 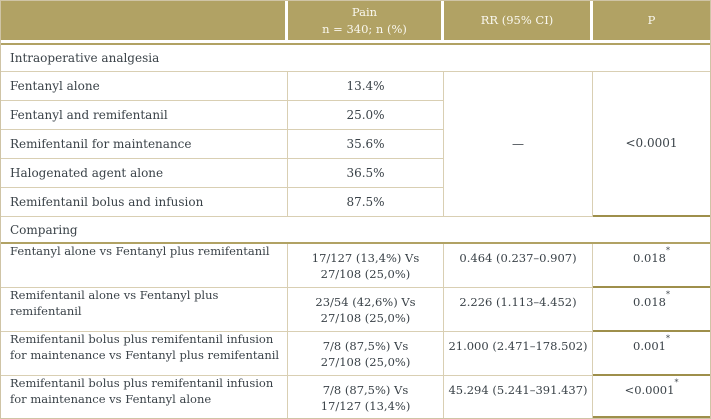 What do you see at coordinates (518, 397) in the screenshot?
I see `comparison-rr: 45.294 (5.241–391.437)` at bounding box center [518, 397].